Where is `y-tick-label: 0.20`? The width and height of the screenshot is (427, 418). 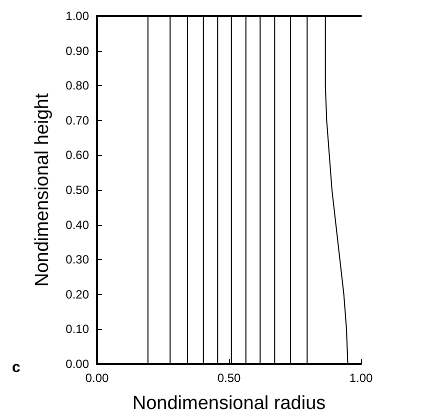
y-tick-label: 0.20 is located at coordinates (78, 294).